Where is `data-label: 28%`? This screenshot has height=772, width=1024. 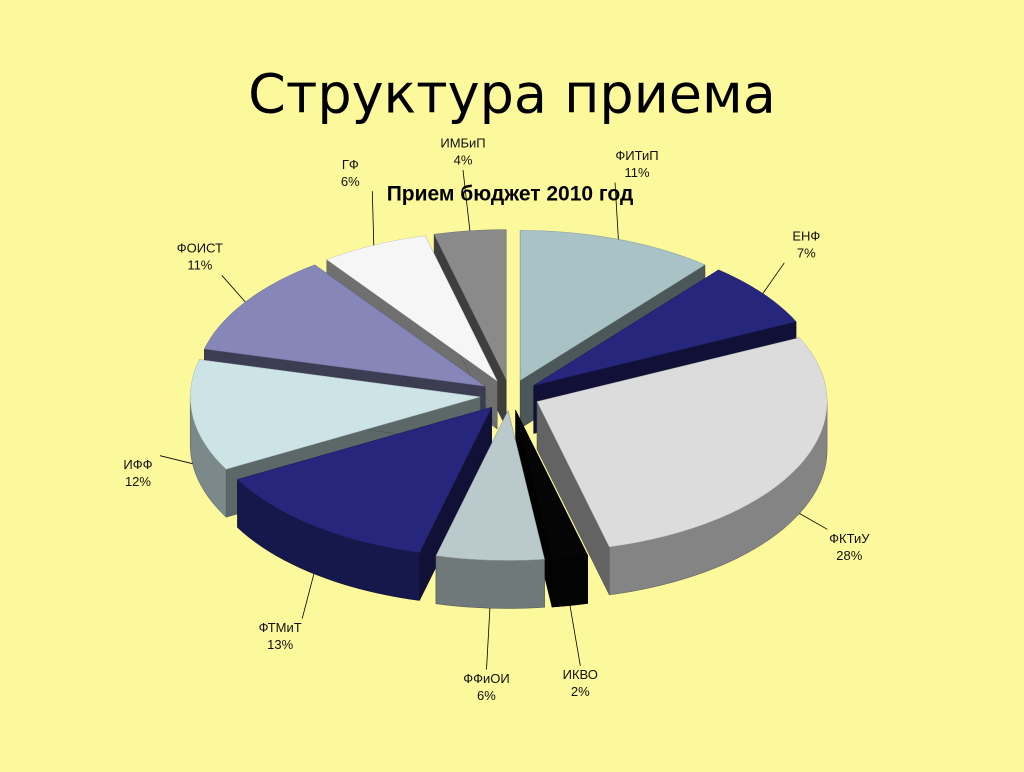 data-label: 28% is located at coordinates (849, 555).